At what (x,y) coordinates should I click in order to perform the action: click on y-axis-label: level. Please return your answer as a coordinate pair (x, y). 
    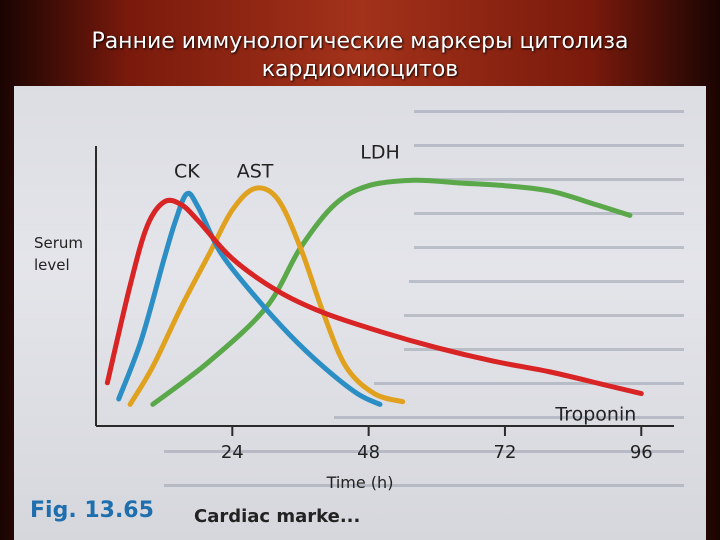
    Looking at the image, I should click on (52, 265).